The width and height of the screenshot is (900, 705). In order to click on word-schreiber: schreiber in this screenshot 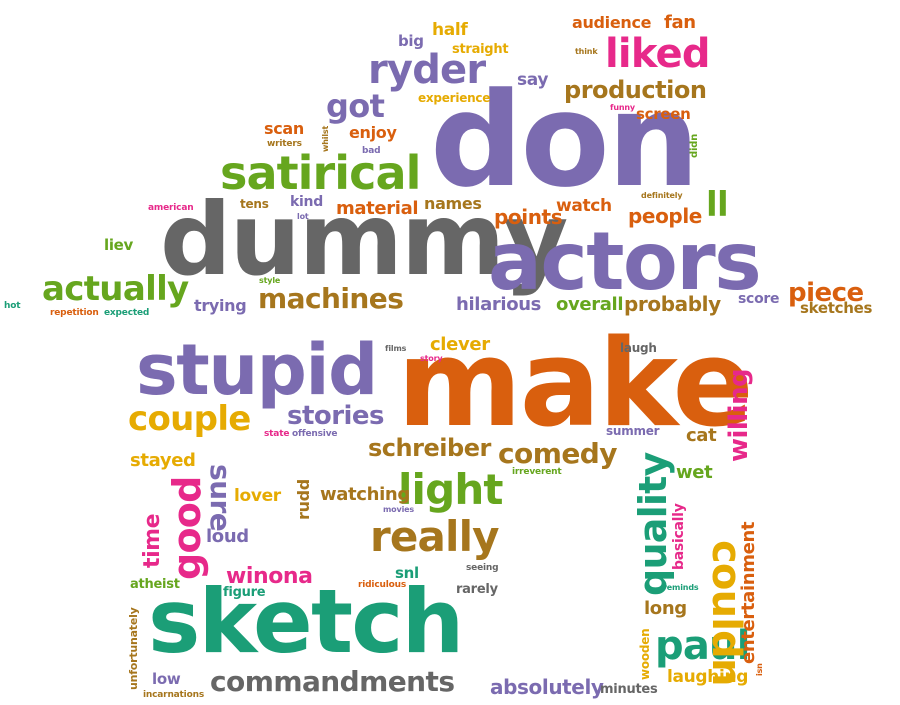, I will do `click(429, 448)`.